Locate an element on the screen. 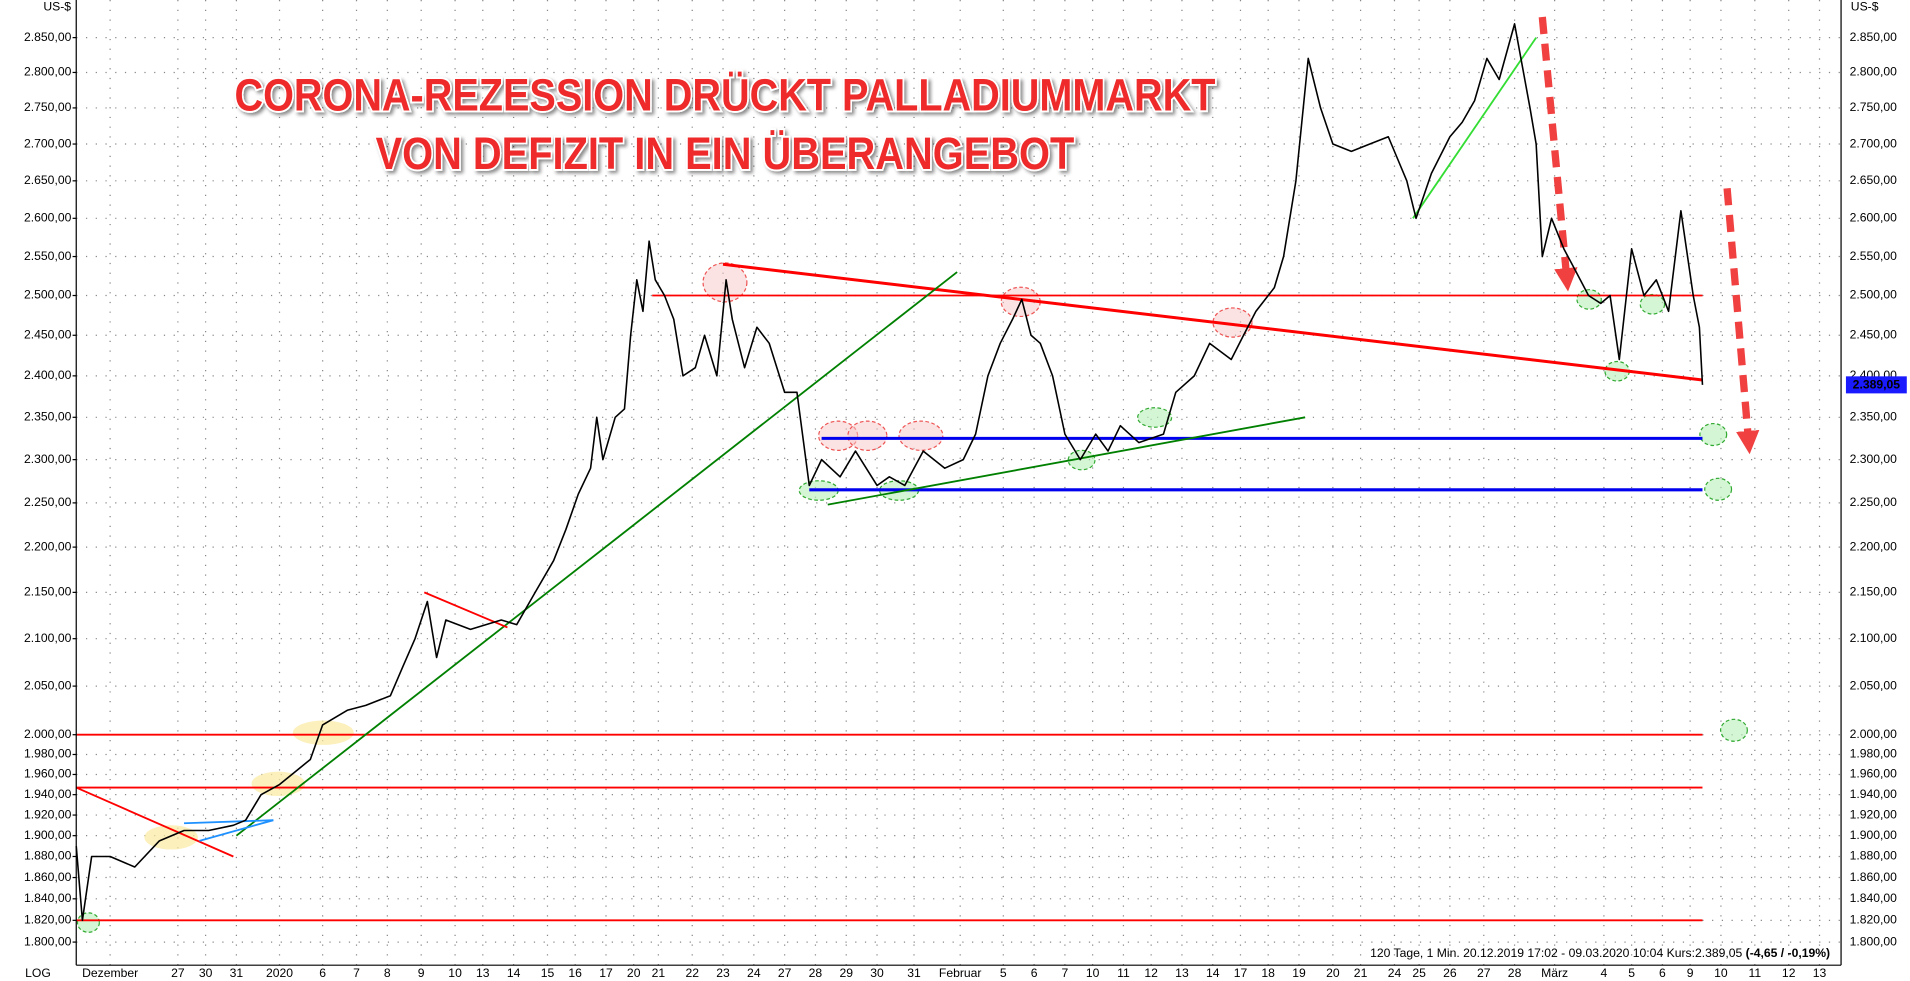 Image resolution: width=1910 pixels, height=981 pixels. y-unit-right: US-$ is located at coordinates (1865, 7).